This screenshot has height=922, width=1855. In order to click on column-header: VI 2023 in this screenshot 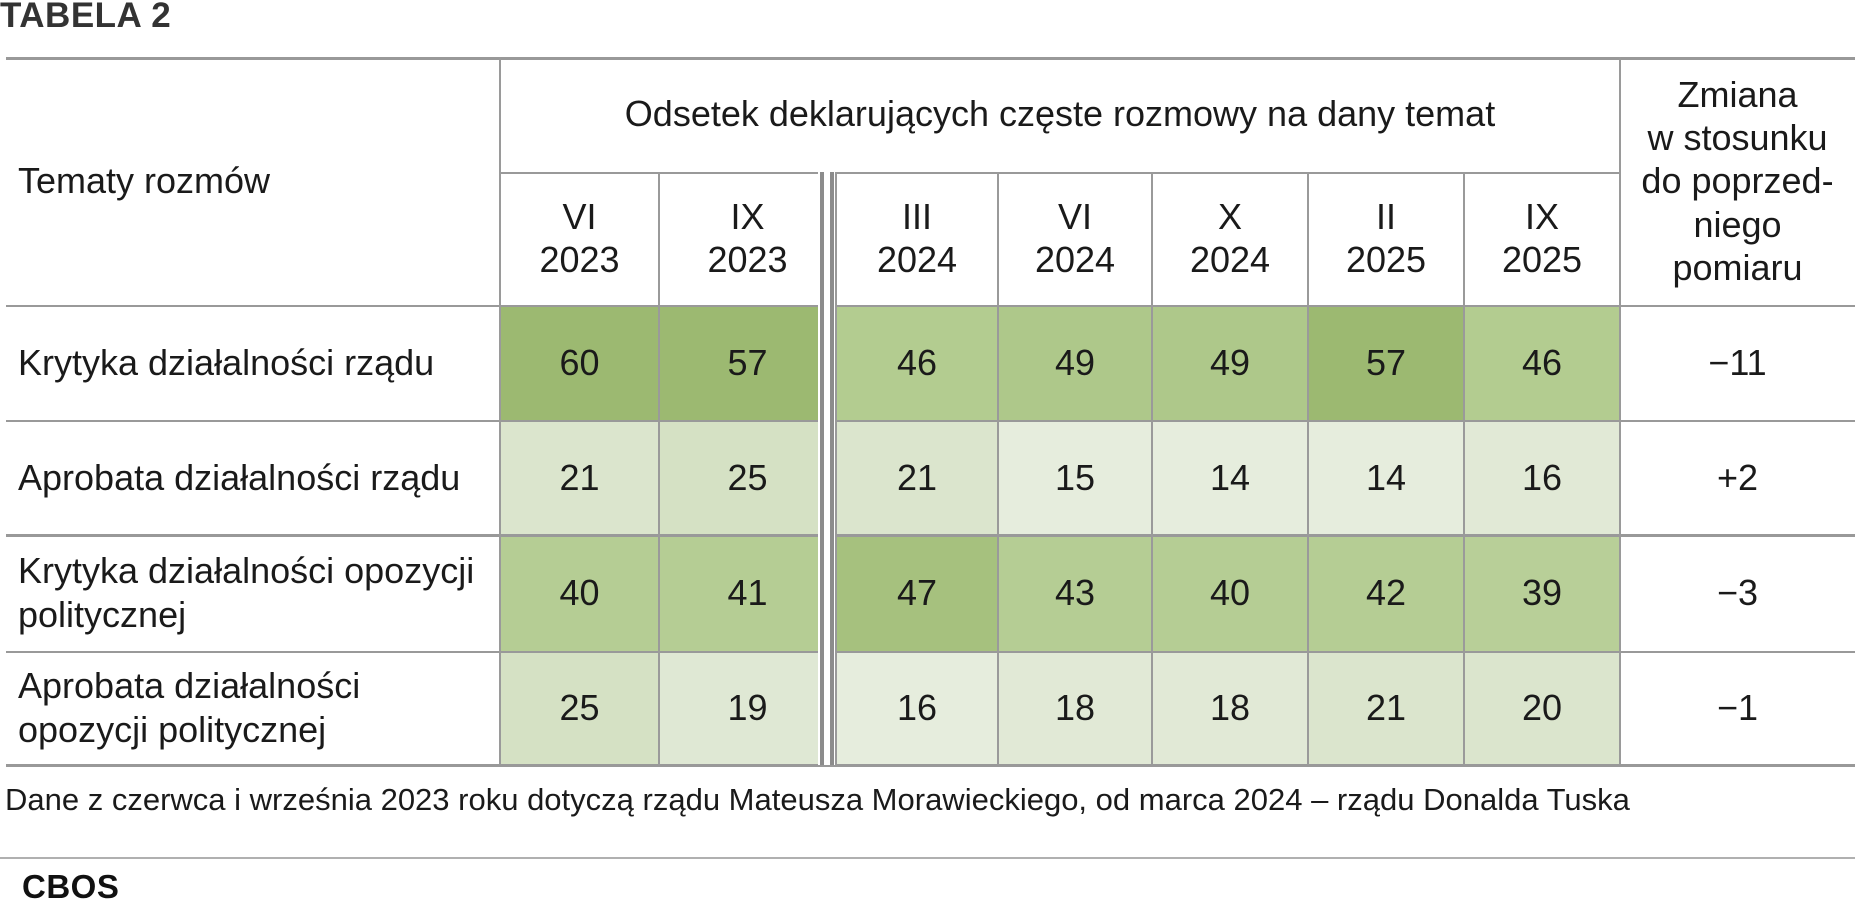, I will do `click(579, 238)`.